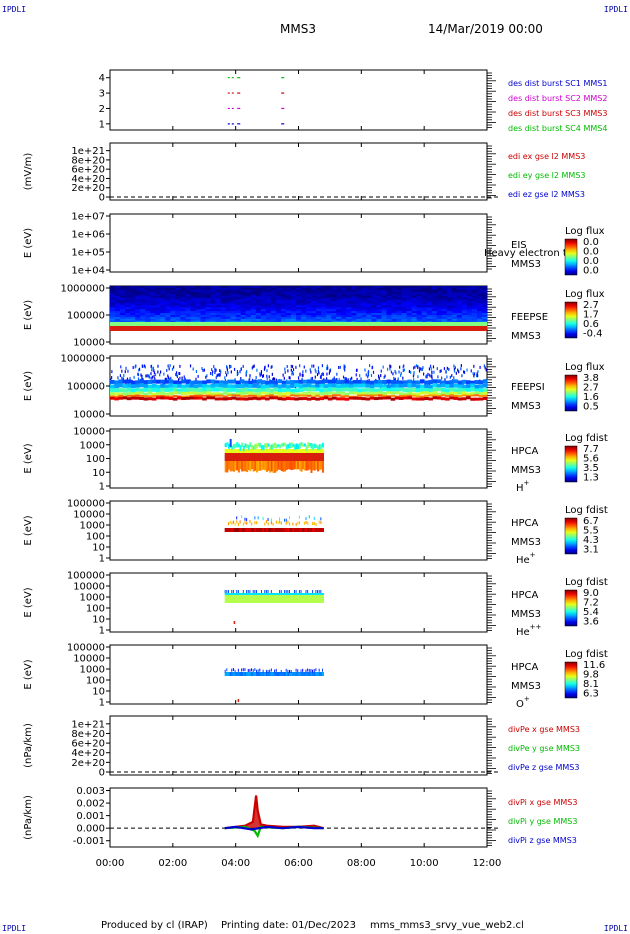  Describe the element at coordinates (557, 128) in the screenshot. I see `legend-entry: des dist burst SC4 MMS4` at that location.